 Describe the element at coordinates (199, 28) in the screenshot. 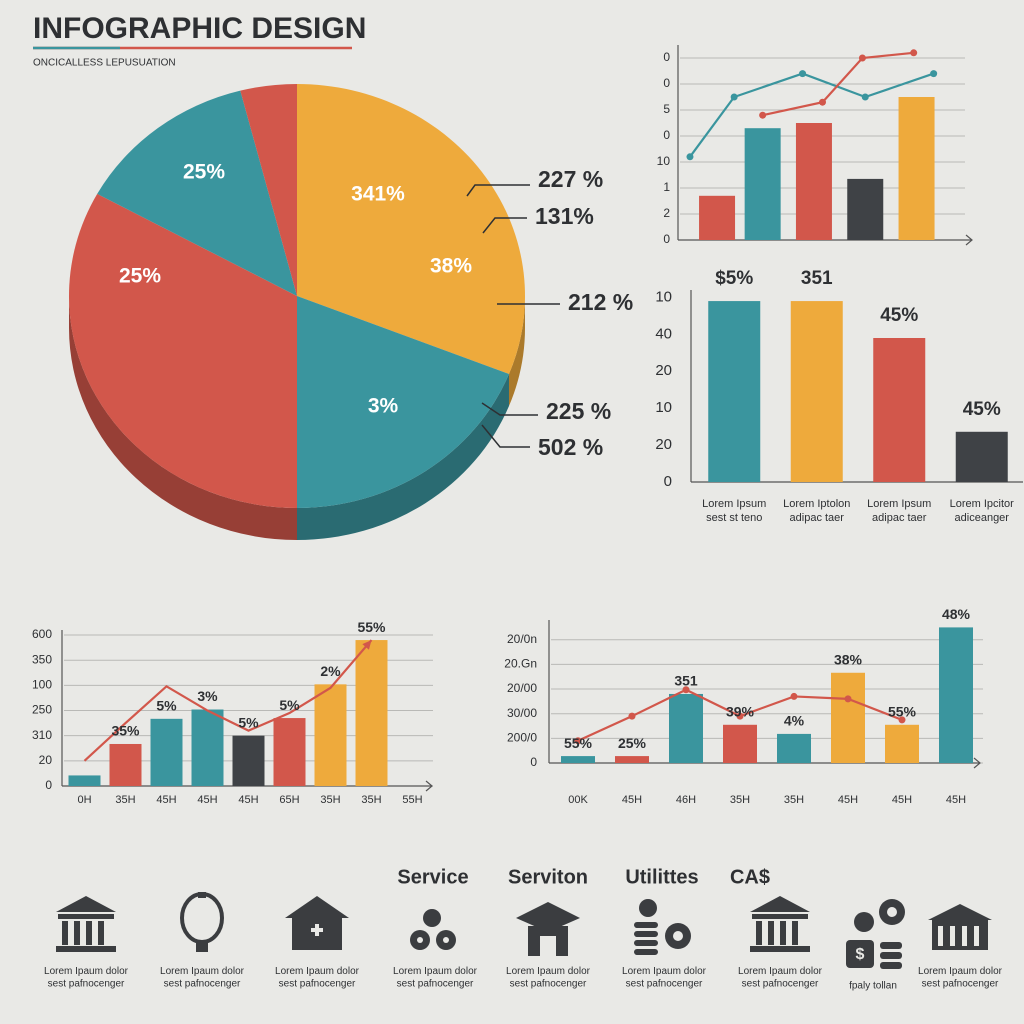

I see `title: INFOGRAPHIC DESIGN` at that location.